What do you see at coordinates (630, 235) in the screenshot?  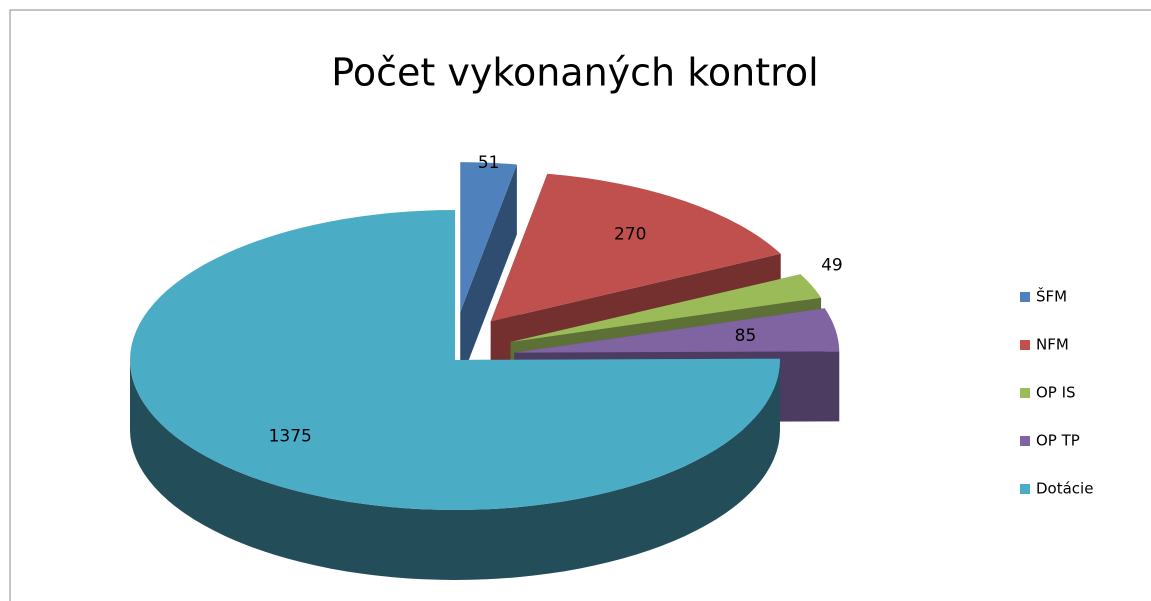 I see `data-label: 270` at bounding box center [630, 235].